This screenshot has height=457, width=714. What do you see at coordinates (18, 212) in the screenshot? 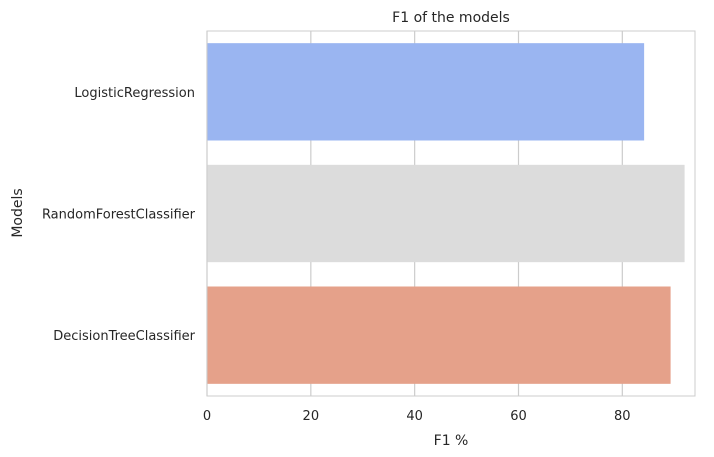
I see `y-axis-label: Models` at bounding box center [18, 212].